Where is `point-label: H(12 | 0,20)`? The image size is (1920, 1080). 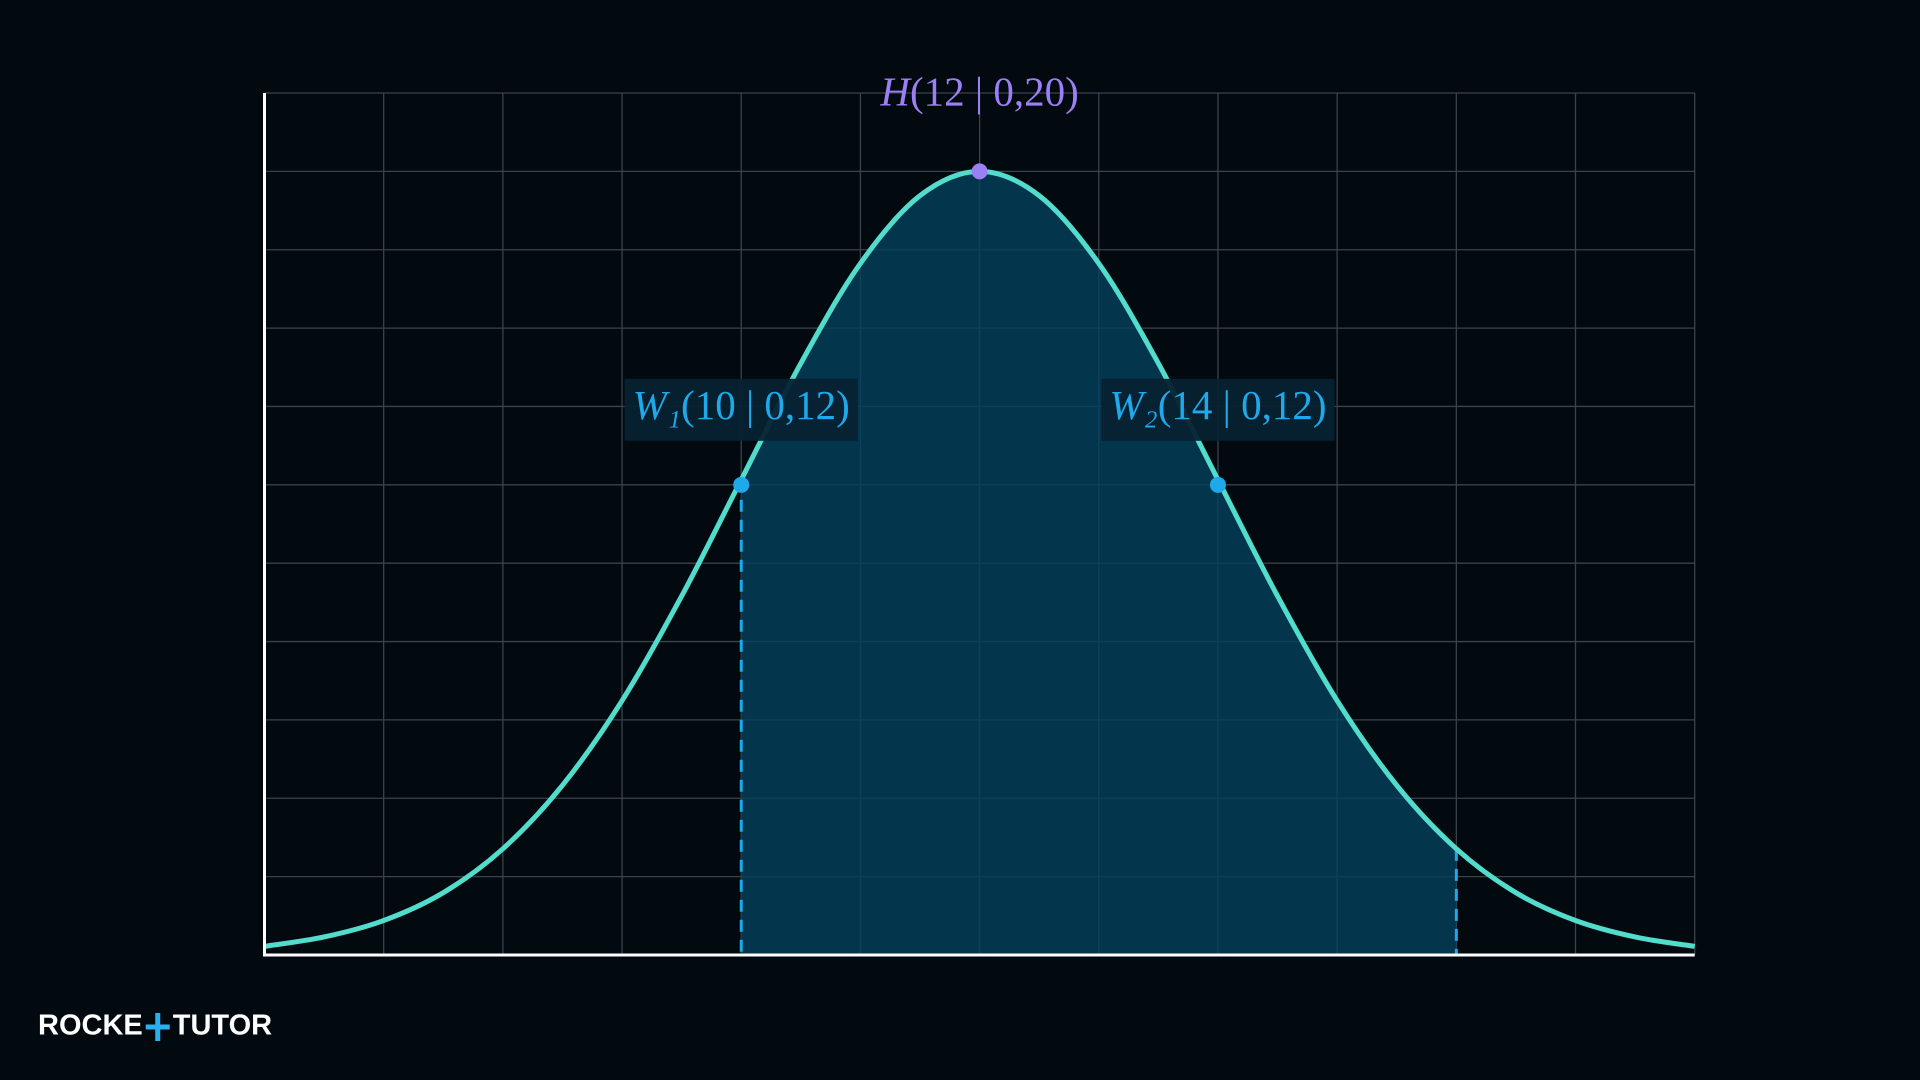 point-label: H(12 | 0,20) is located at coordinates (978, 92).